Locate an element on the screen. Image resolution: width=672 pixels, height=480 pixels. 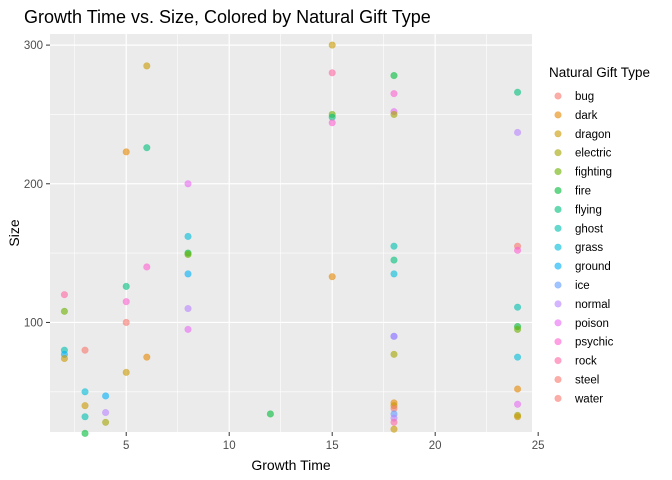
y-axis-ticks: 100 200 300 is located at coordinates (37, 184).